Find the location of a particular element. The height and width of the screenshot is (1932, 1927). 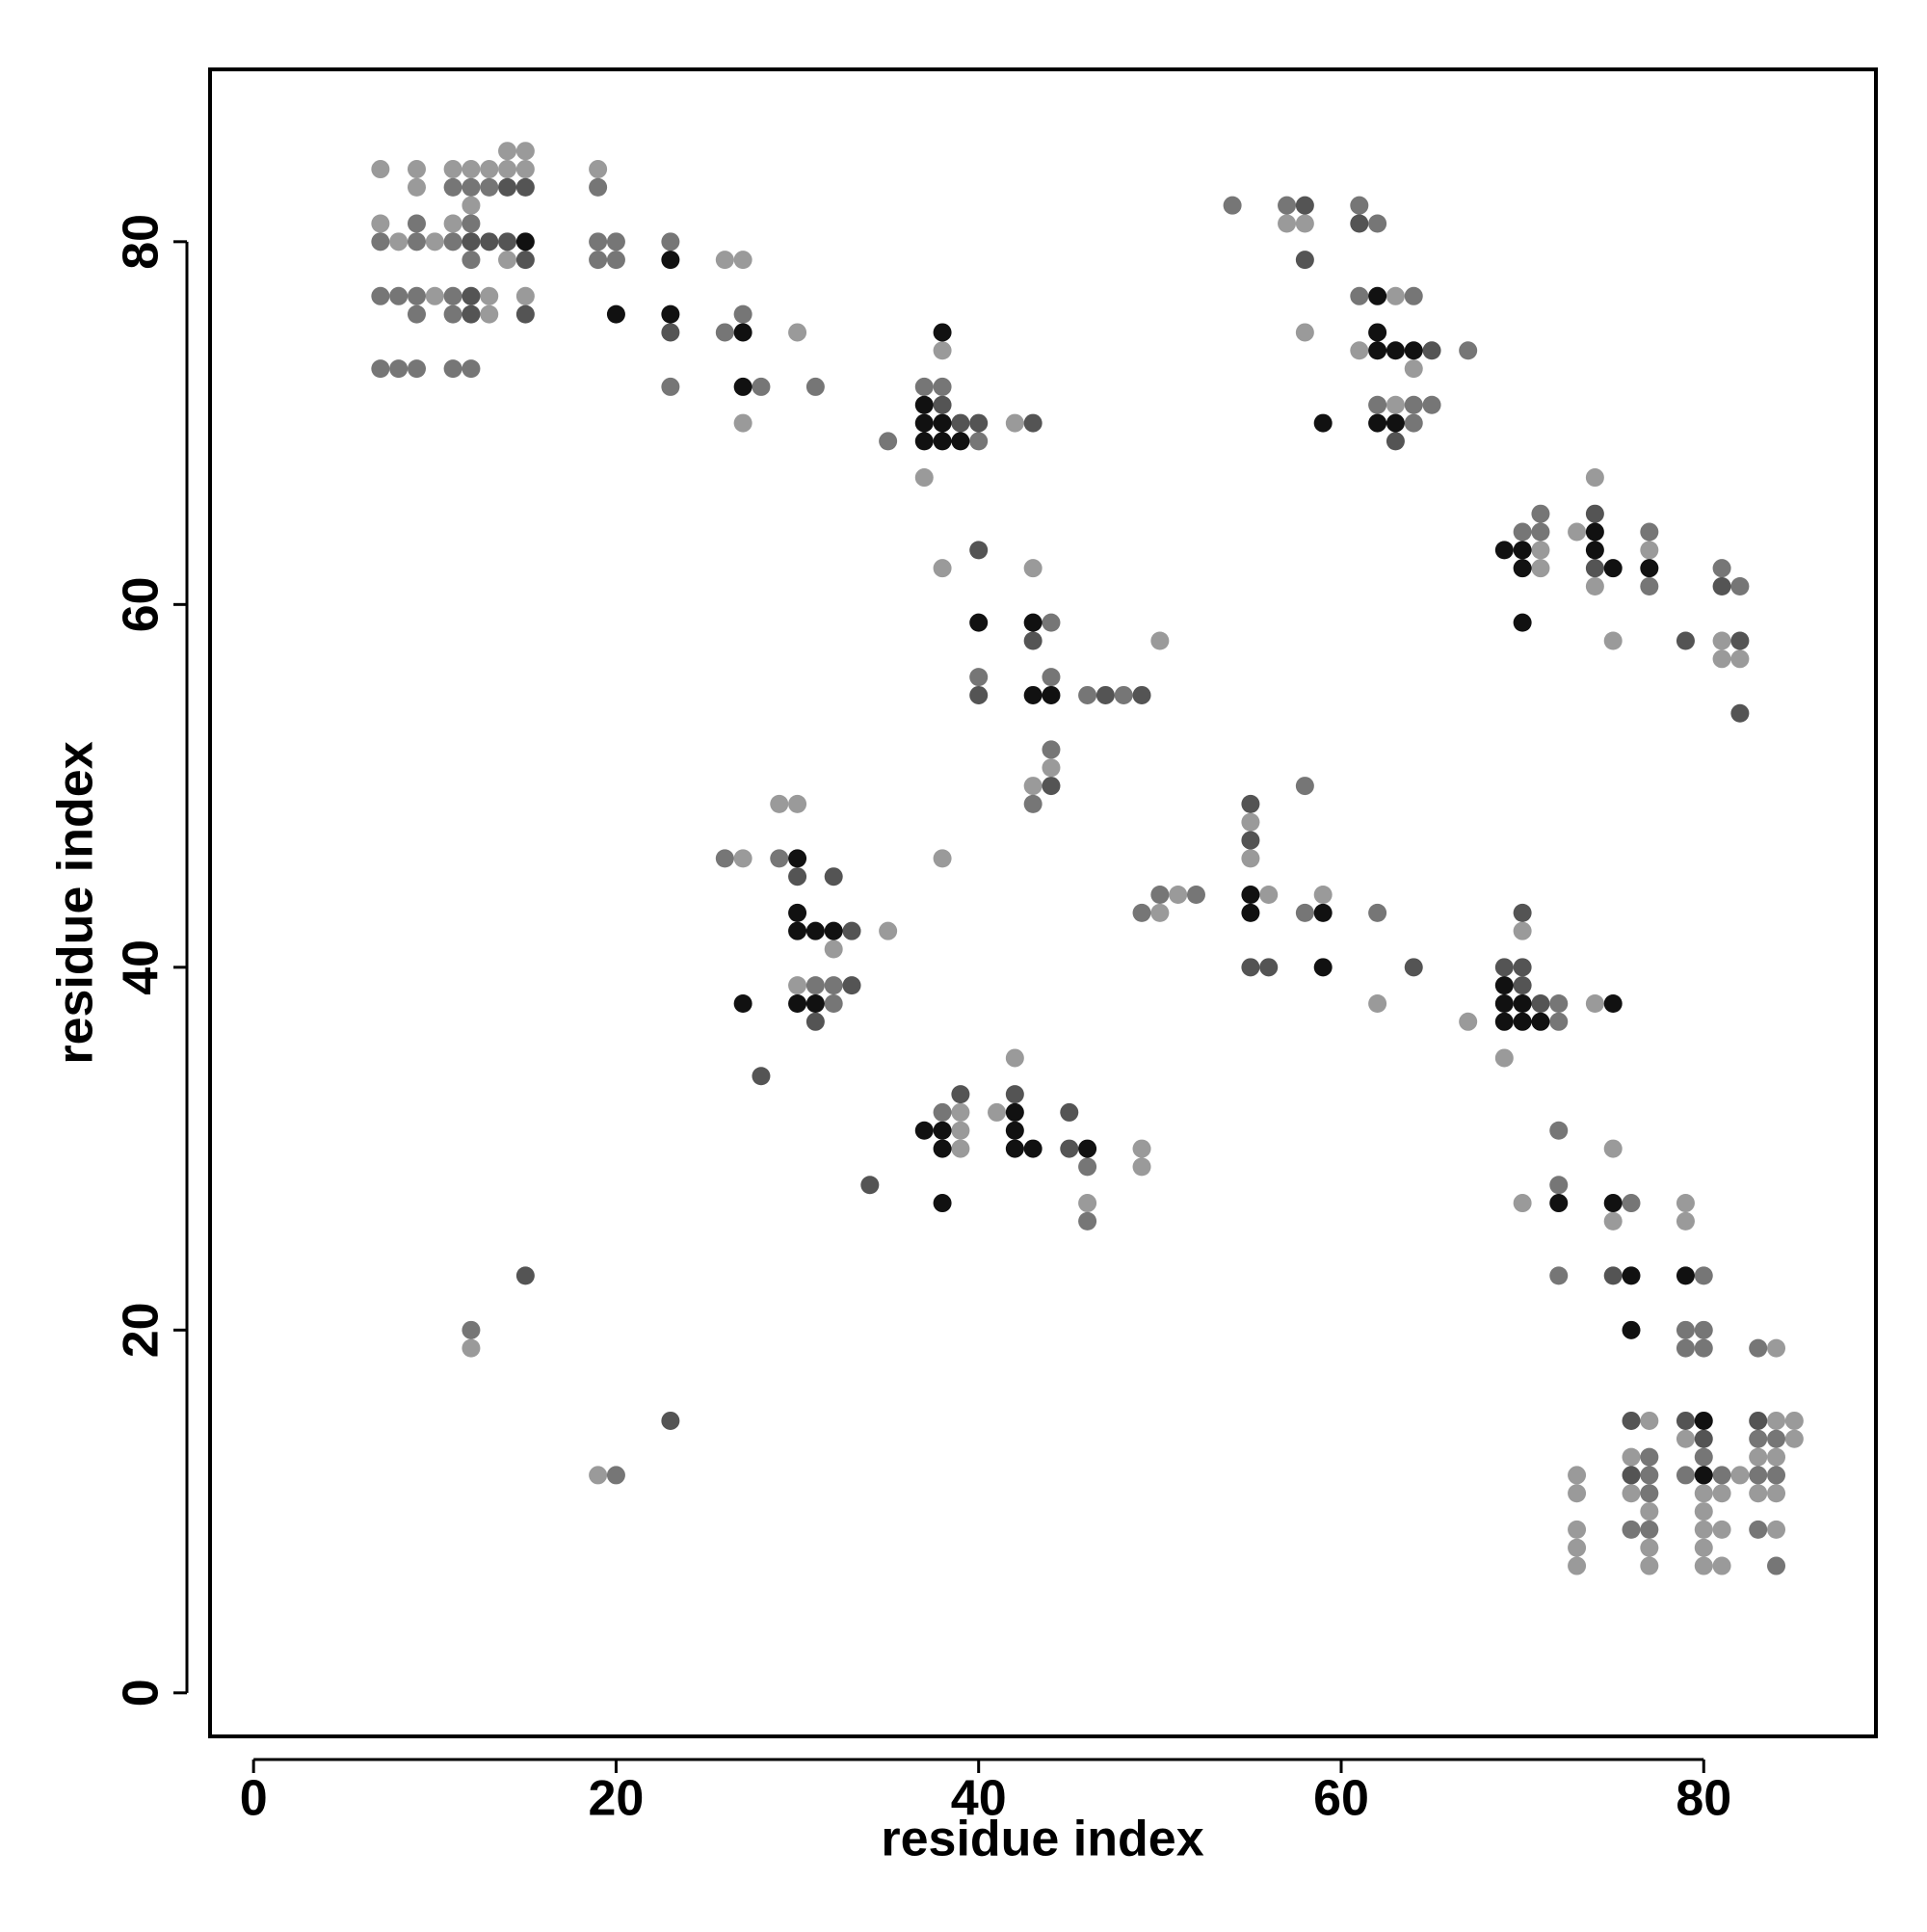

y-tick-label: 80 is located at coordinates (142, 242).